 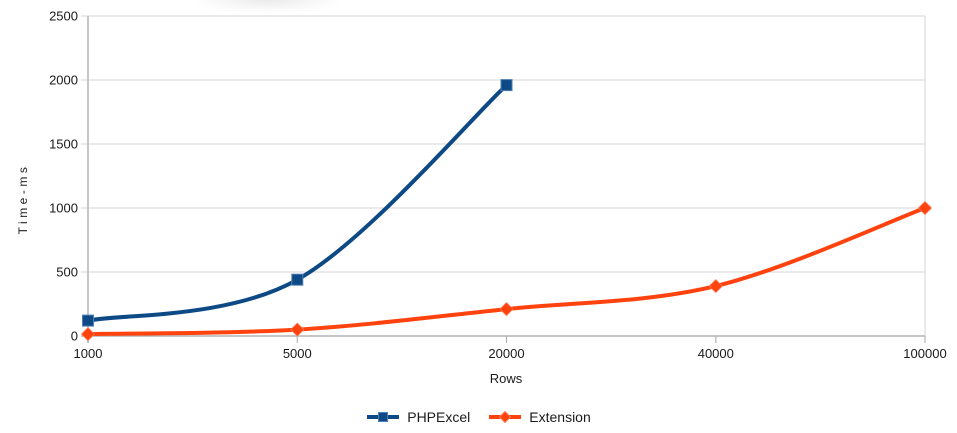 What do you see at coordinates (439, 417) in the screenshot?
I see `legend-label: PHPExcel` at bounding box center [439, 417].